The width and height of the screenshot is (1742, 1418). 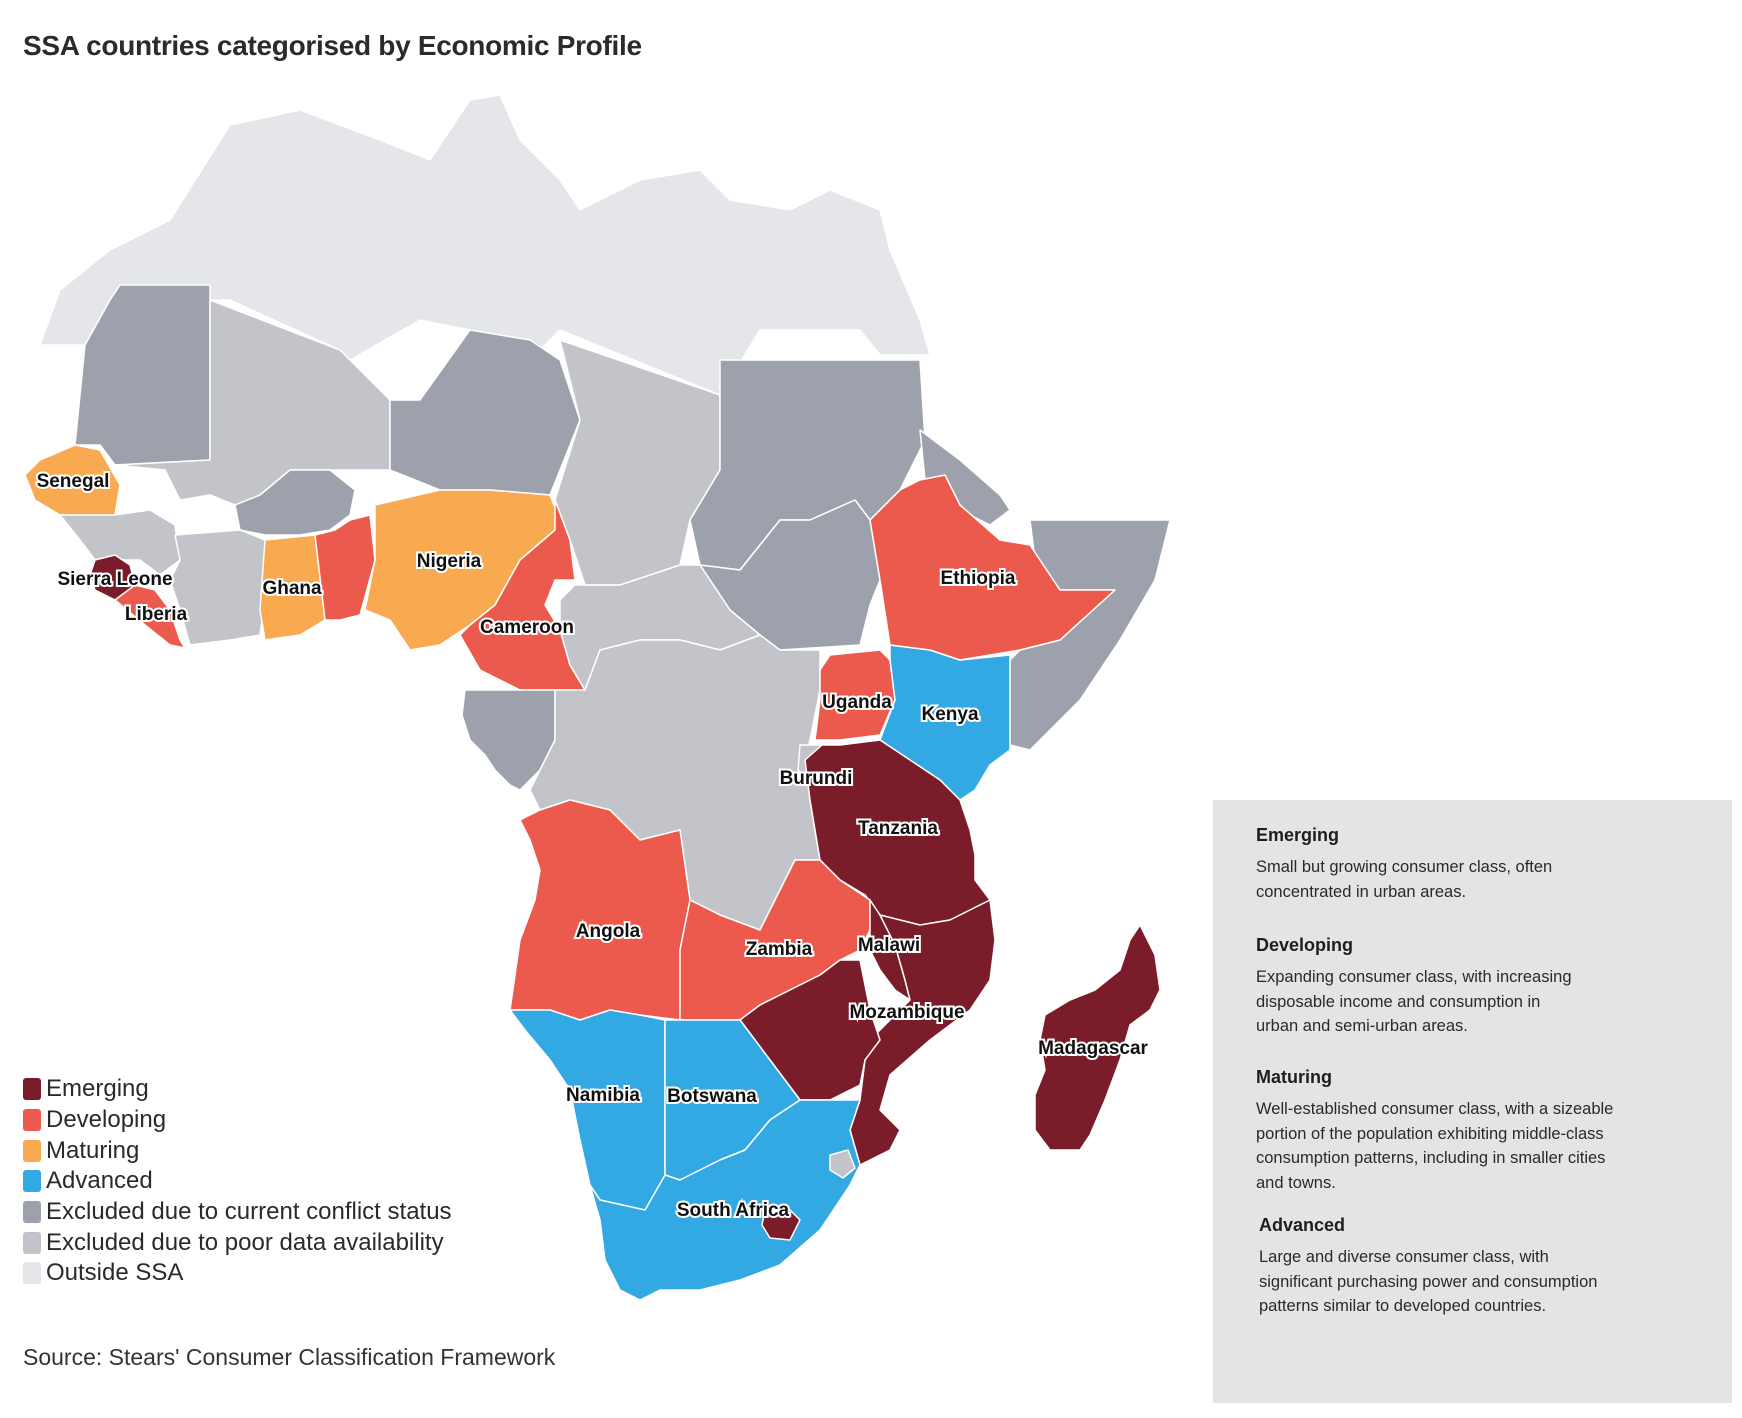 I want to click on legend-swatch-emerging, so click(x=32, y=1089).